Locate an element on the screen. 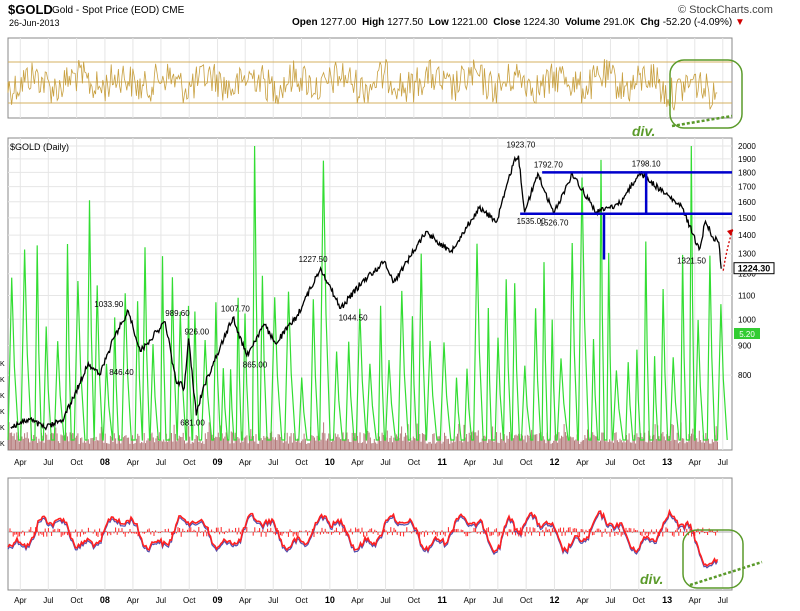 Image resolution: width=800 pixels, height=611 pixels. price-annotation: 1798.10 is located at coordinates (646, 164).